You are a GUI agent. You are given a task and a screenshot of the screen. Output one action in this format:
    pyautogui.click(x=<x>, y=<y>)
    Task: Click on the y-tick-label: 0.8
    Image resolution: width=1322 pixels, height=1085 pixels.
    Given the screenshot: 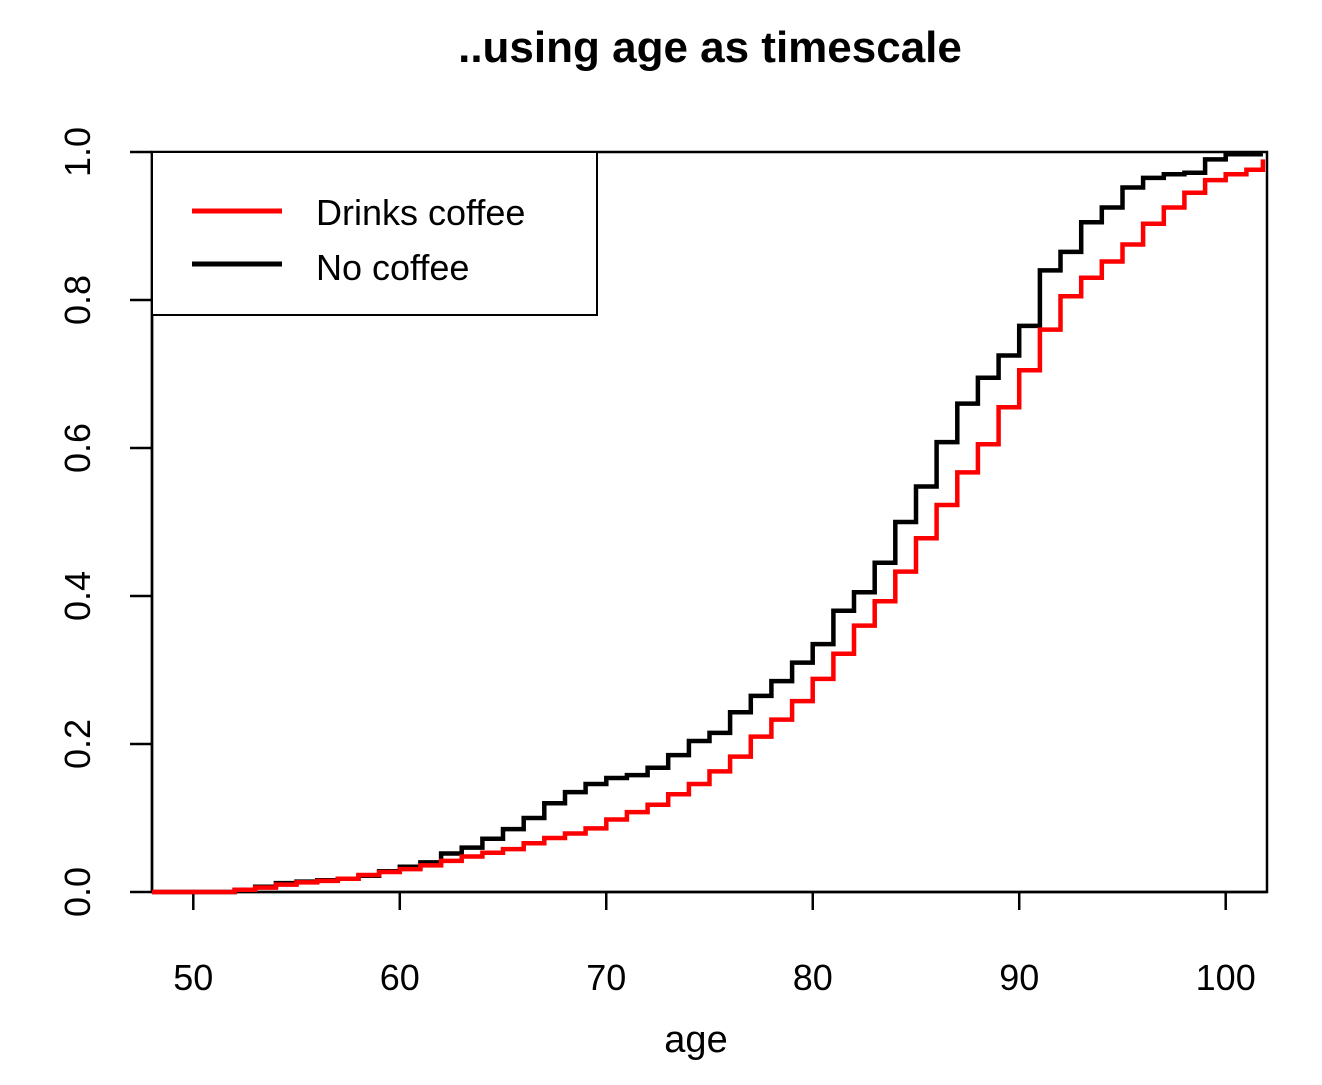 What is the action you would take?
    pyautogui.click(x=77, y=300)
    